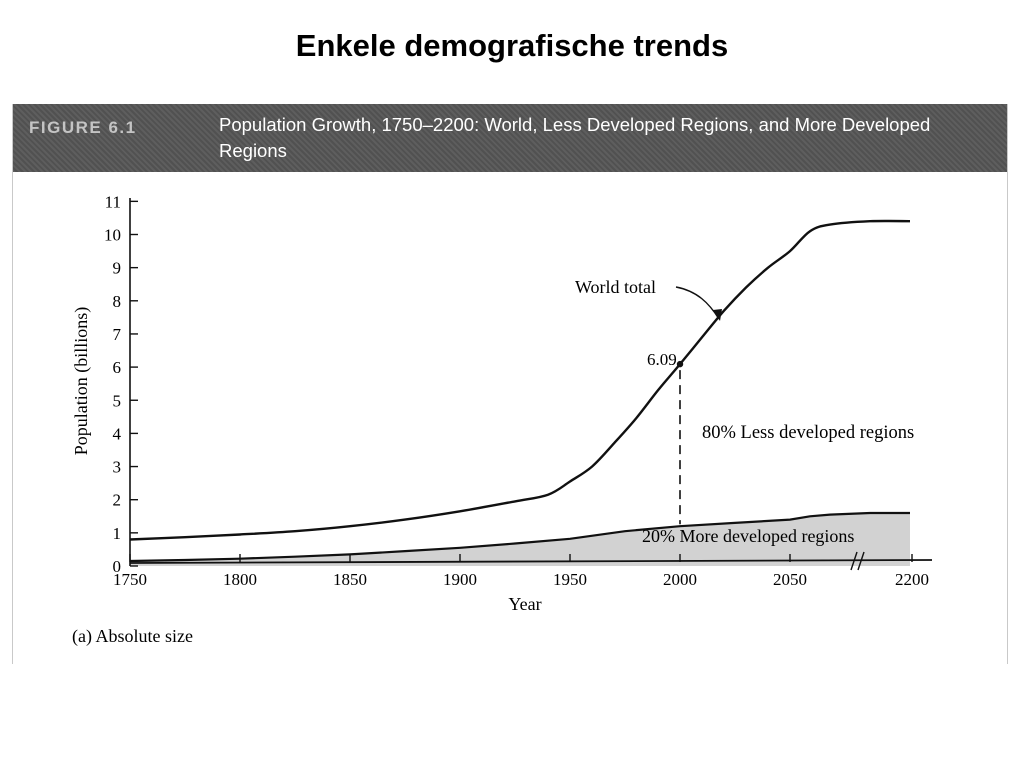 Image resolution: width=1024 pixels, height=768 pixels. I want to click on y-tick-label: 6, so click(117, 367).